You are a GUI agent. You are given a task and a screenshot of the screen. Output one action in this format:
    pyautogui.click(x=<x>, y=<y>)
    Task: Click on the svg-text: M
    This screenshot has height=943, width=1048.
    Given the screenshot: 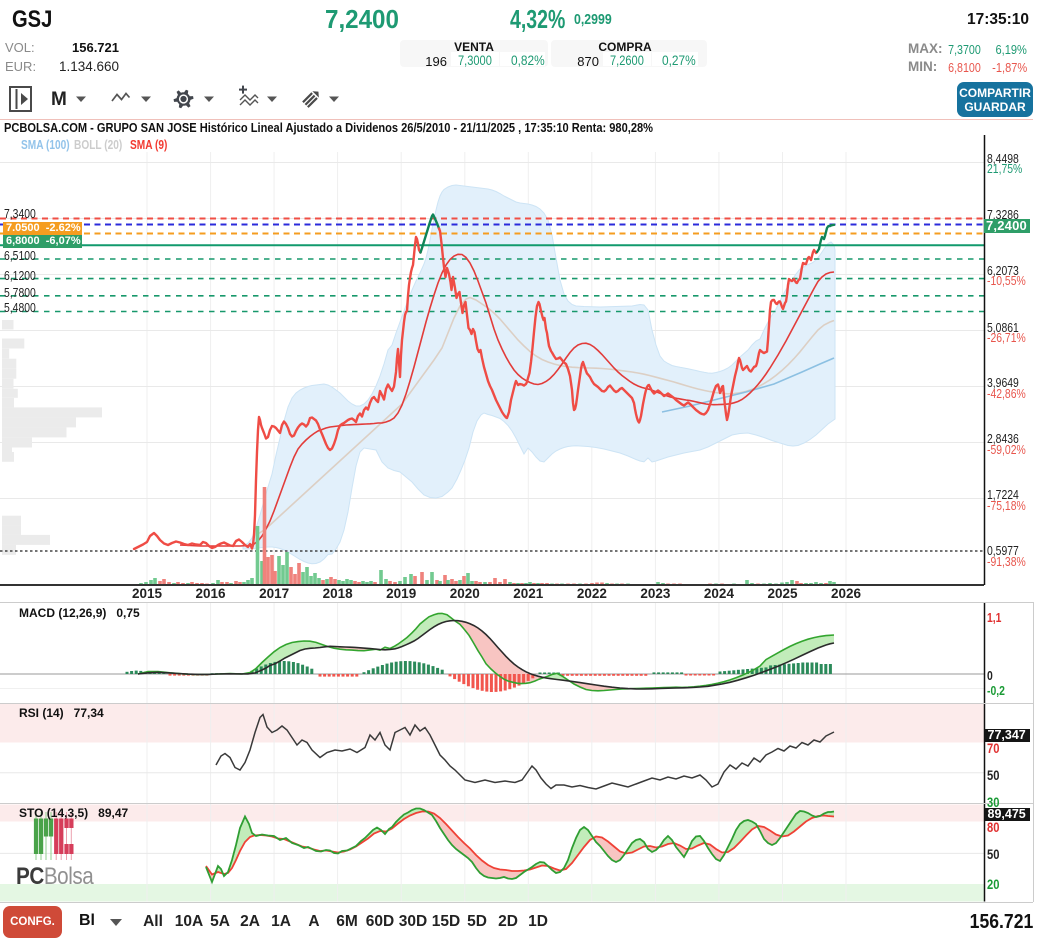 What is the action you would take?
    pyautogui.click(x=59, y=99)
    